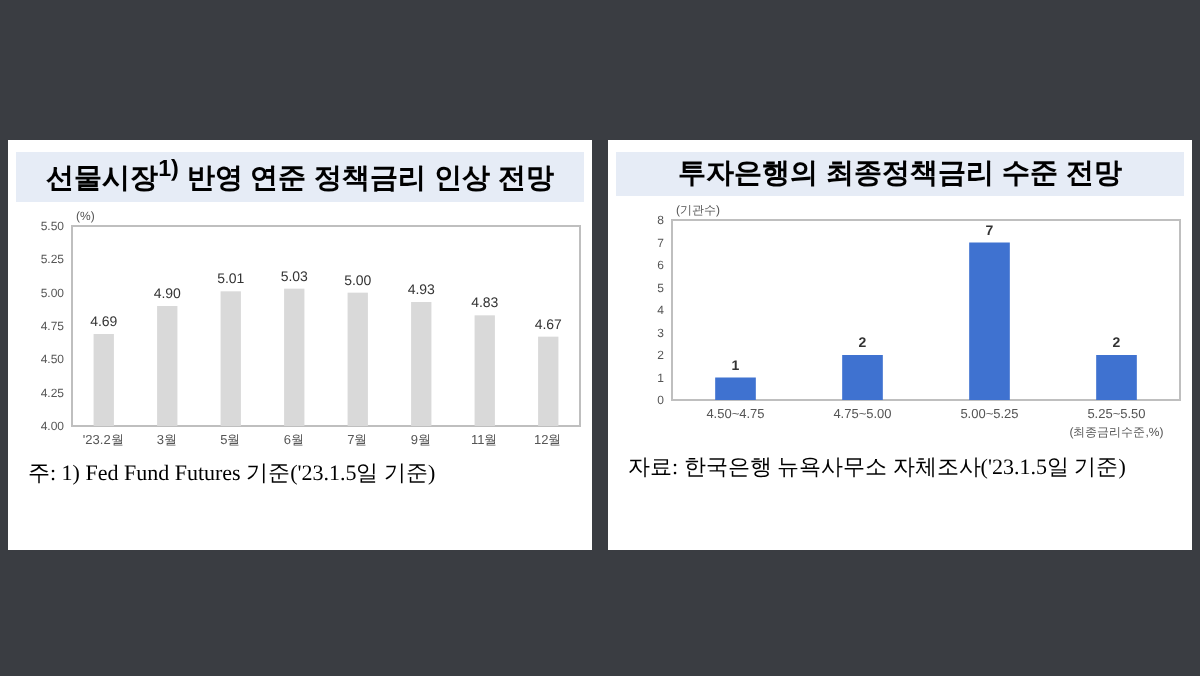 The image size is (1200, 676). Describe the element at coordinates (878, 468) in the screenshot. I see `text: 자료: 한국은행 뉴욕사무소 자체조사('23.1.5일 기준)` at that location.